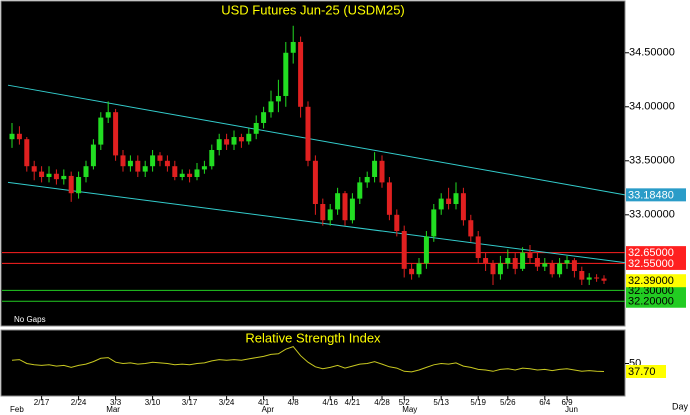 This screenshot has height=415, width=690. I want to click on y-tick-label: 34.00000, so click(652, 107).